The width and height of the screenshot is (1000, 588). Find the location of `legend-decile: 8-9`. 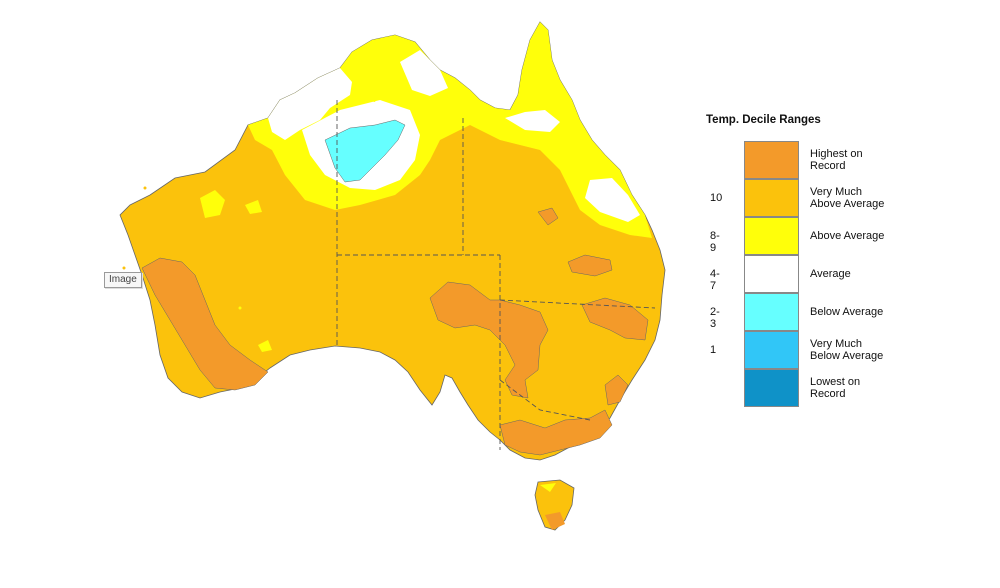

legend-decile: 8-9 is located at coordinates (715, 242).